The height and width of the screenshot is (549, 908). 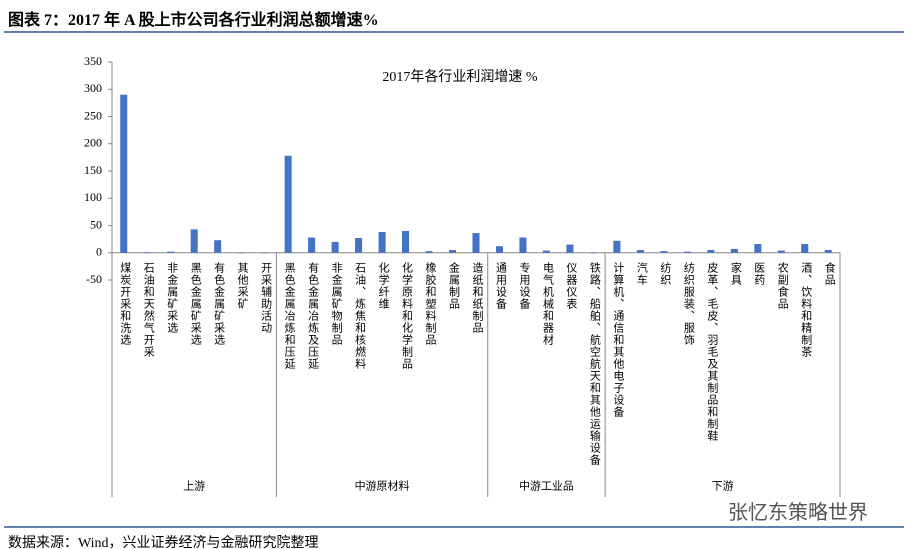 What do you see at coordinates (148, 310) in the screenshot?
I see `x-tick-label: 石油和天然气开采` at bounding box center [148, 310].